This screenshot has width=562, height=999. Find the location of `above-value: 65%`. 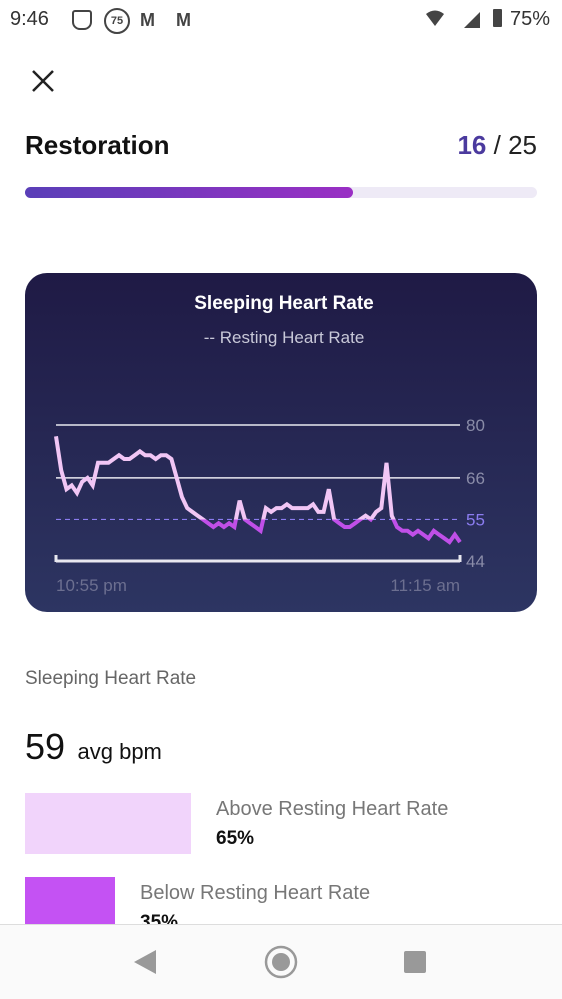

above-value: 65% is located at coordinates (235, 838).